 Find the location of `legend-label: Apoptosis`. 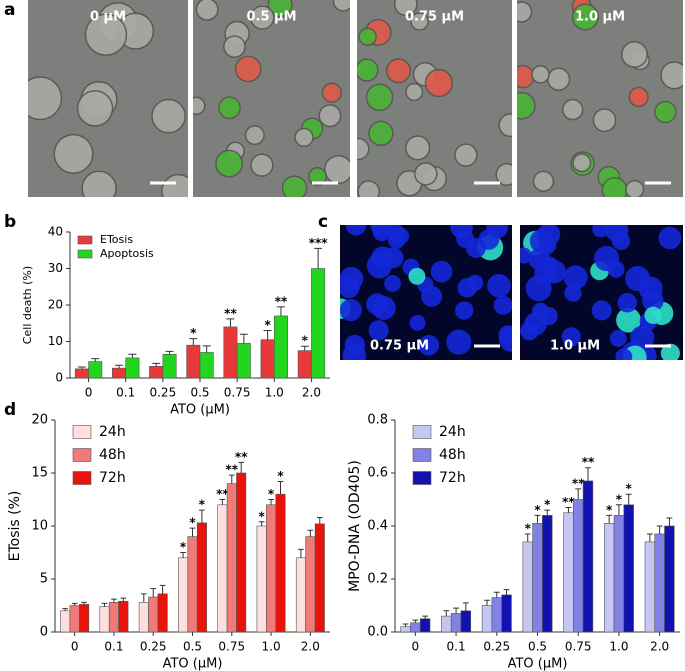

legend-label: Apoptosis is located at coordinates (127, 253).